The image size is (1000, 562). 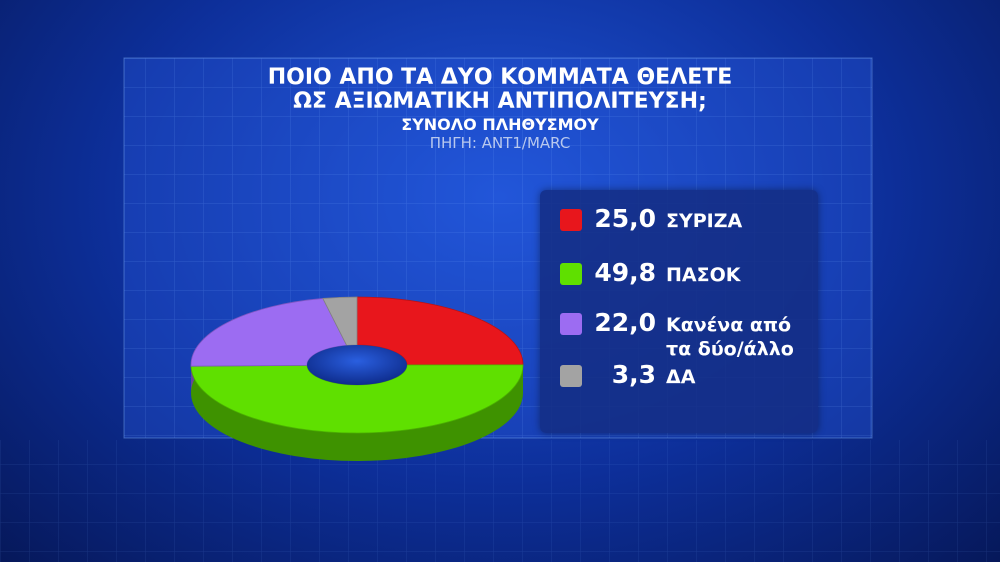 I want to click on subtitle: ΣΥΝΟΛΟ ΠΛΗΘΥΣΜΟΥ, so click(x=500, y=124).